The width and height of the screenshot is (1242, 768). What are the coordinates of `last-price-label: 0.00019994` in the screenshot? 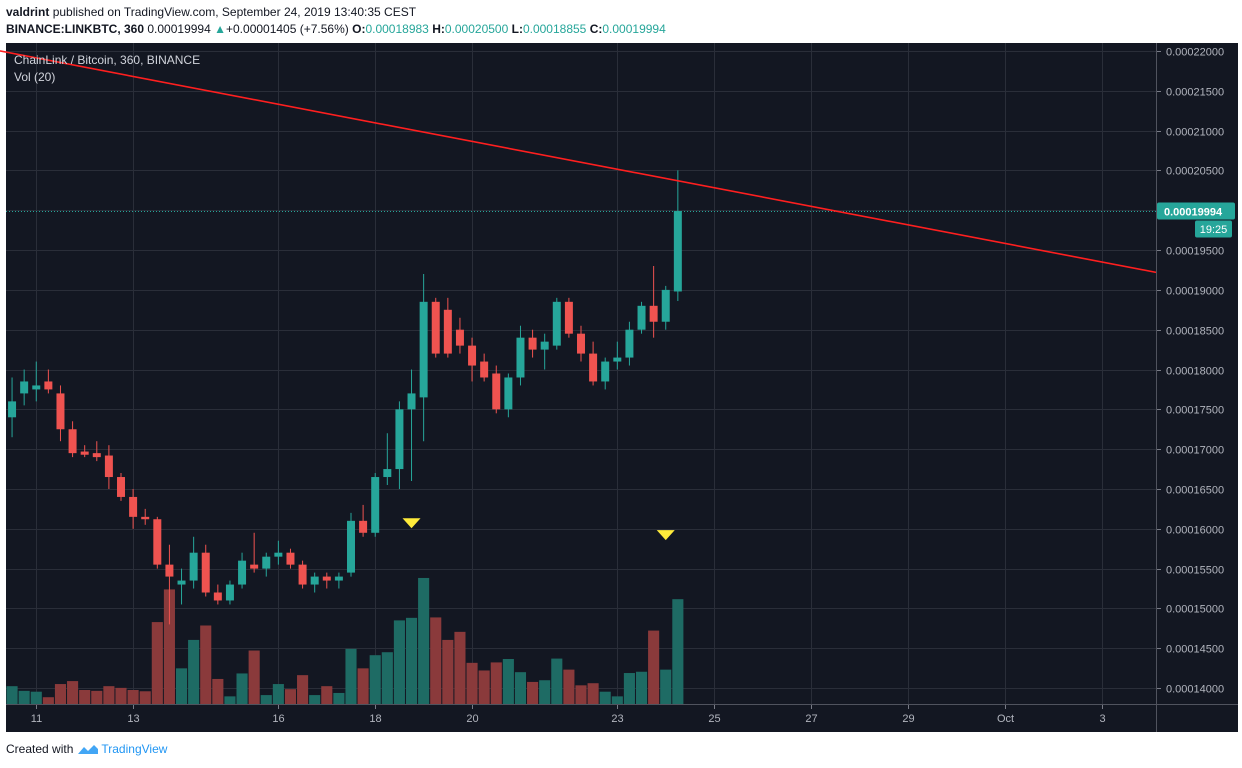 It's located at (1193, 213).